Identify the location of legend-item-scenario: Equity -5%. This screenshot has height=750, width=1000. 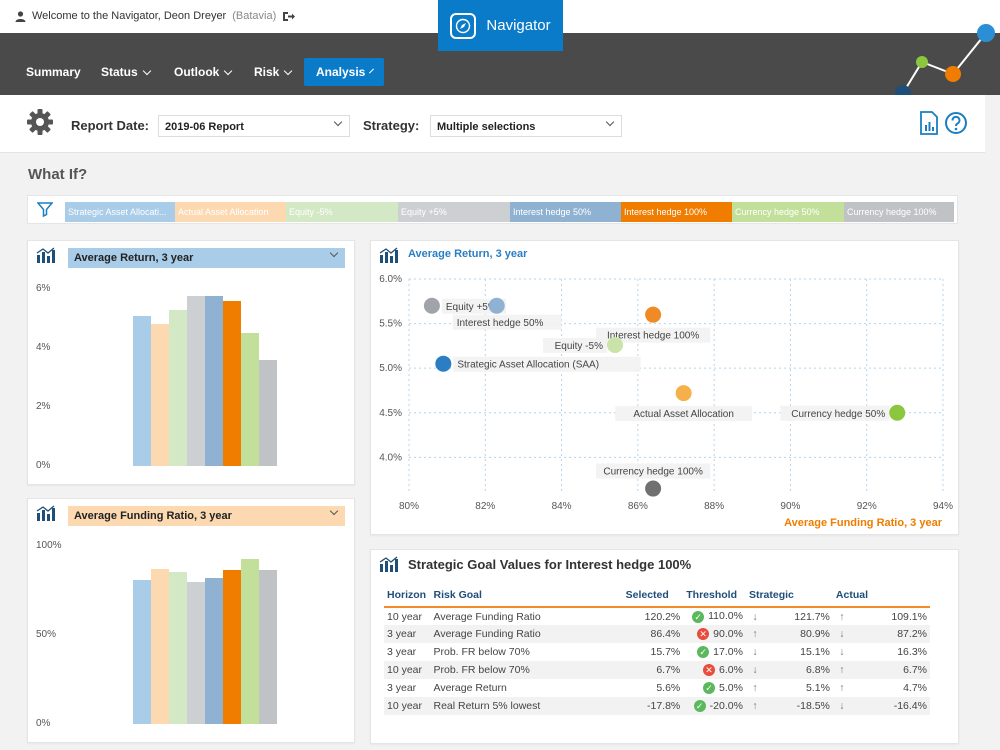
(342, 212).